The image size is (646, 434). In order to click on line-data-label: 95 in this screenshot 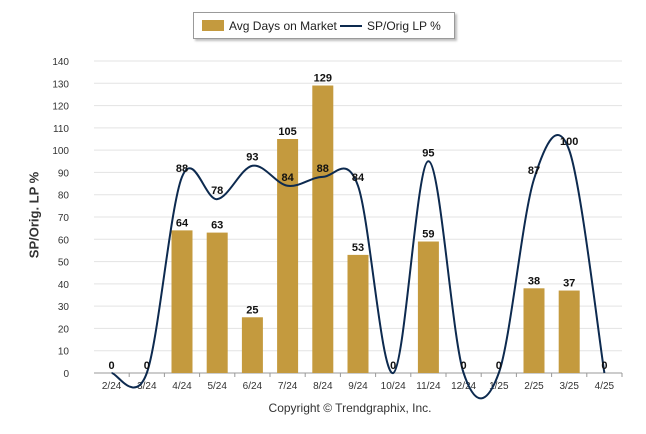, I will do `click(428, 153)`.